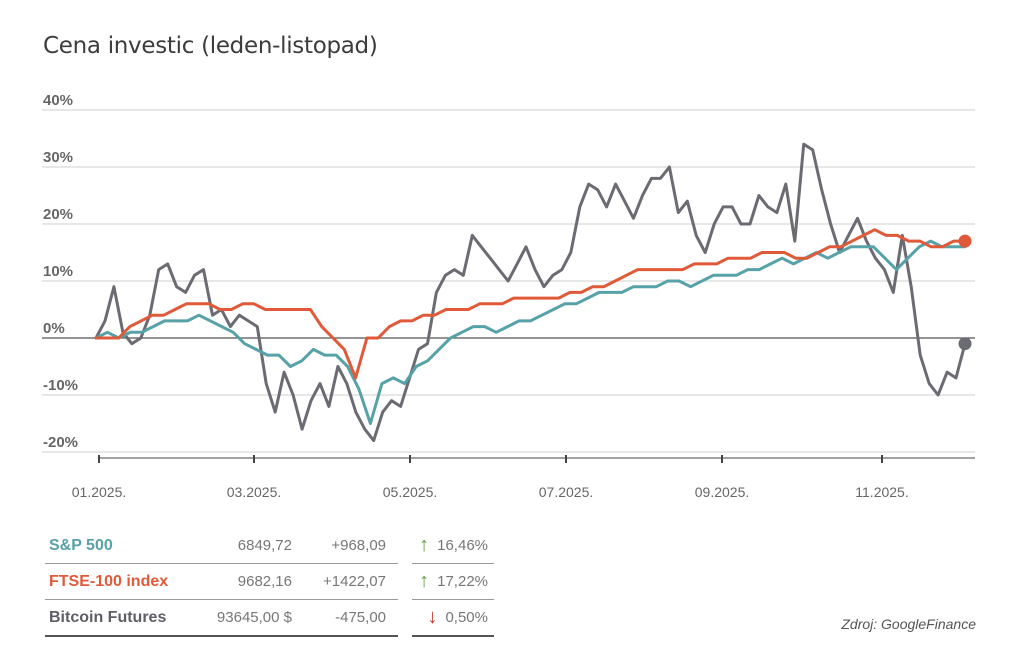  What do you see at coordinates (722, 492) in the screenshot?
I see `x-tick-label: 09.2025.` at bounding box center [722, 492].